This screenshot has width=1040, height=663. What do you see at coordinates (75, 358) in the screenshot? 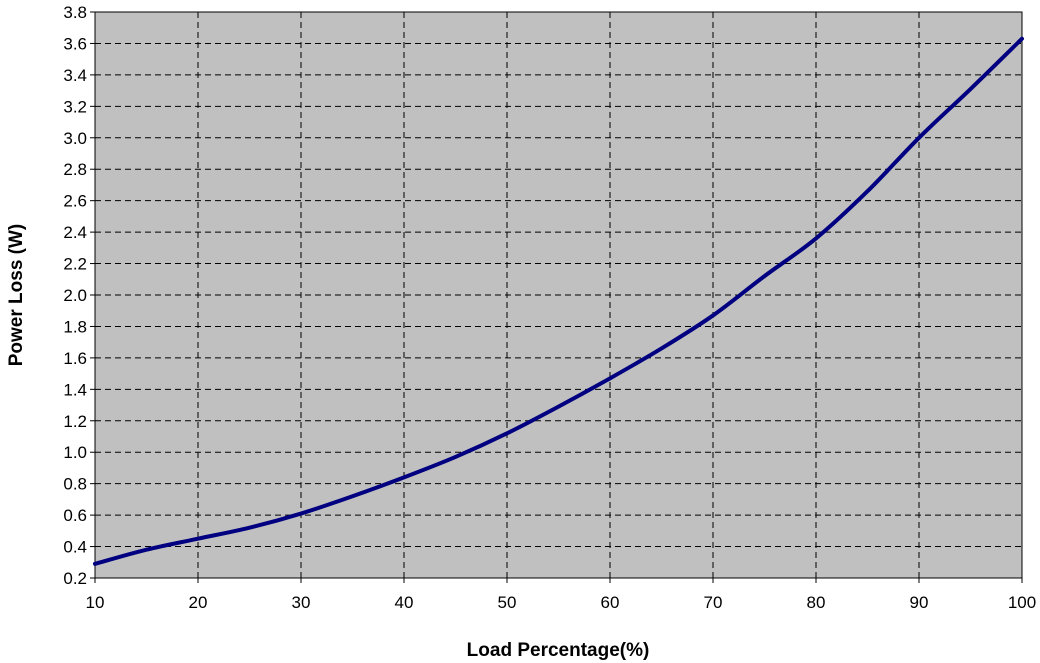
I see `y-tick-label: 1.6` at bounding box center [75, 358].